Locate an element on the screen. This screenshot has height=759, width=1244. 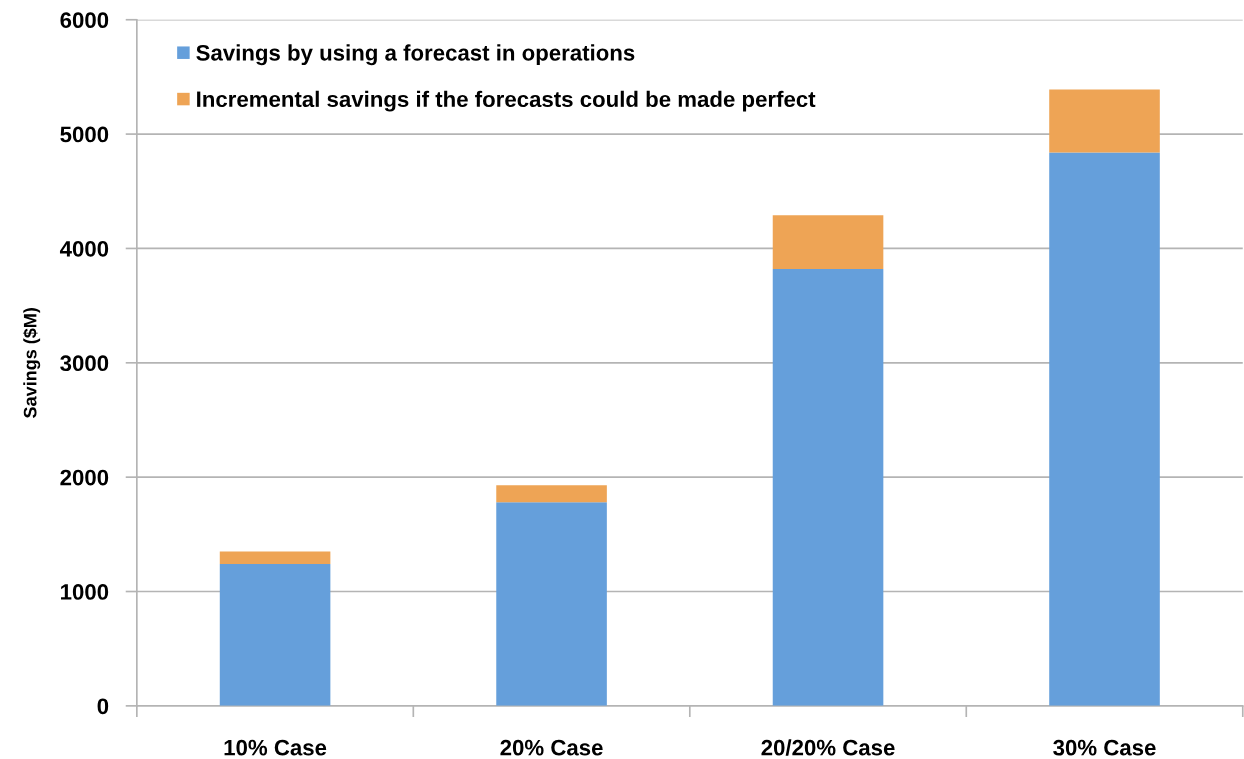
x-tick-label: 10% Case is located at coordinates (275, 747).